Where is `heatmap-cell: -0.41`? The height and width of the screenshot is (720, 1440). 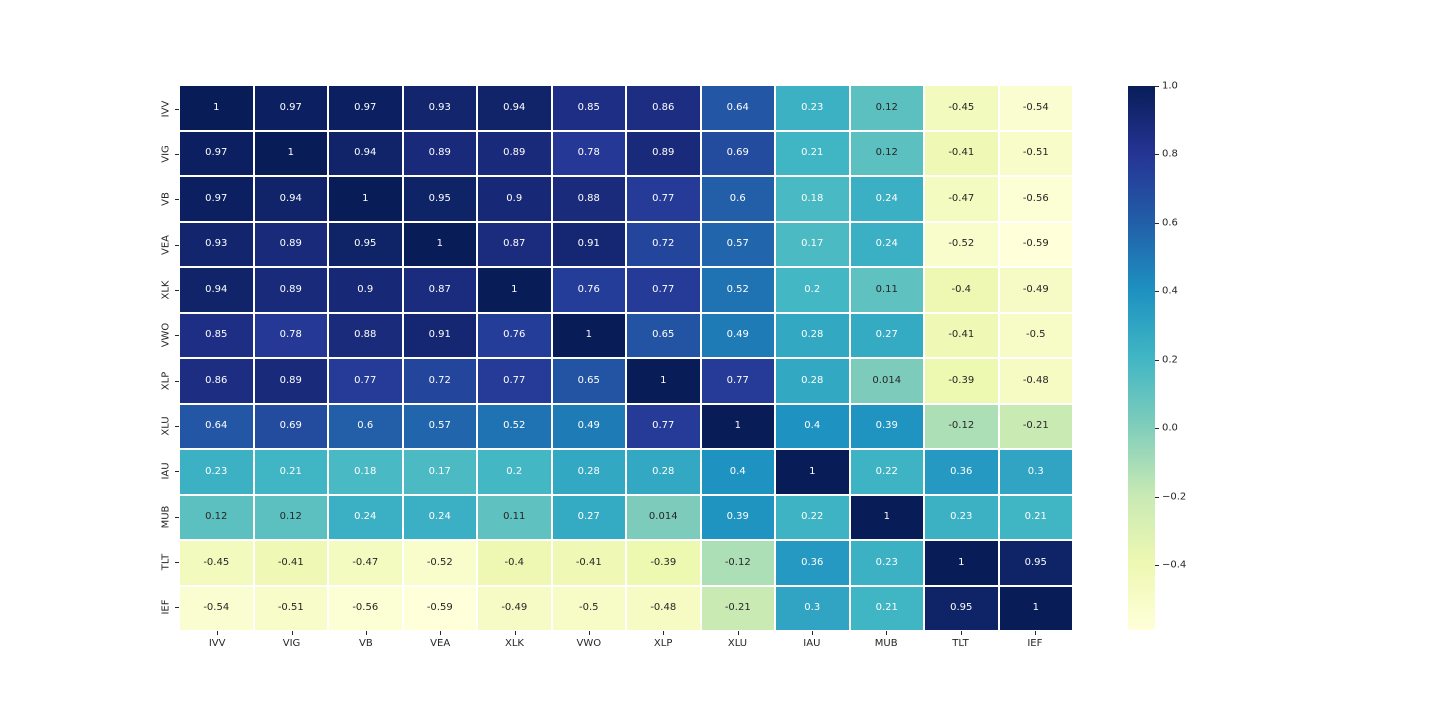
heatmap-cell: -0.41 is located at coordinates (961, 335).